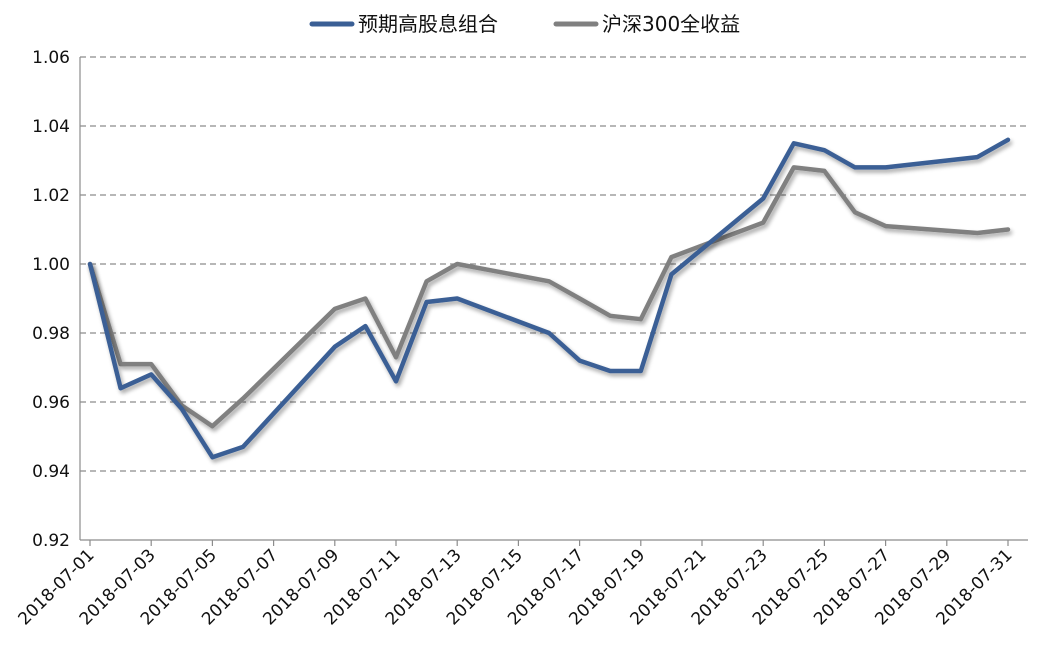 Image resolution: width=1041 pixels, height=648 pixels. What do you see at coordinates (51, 334) in the screenshot?
I see `y-tick-label: 0.98` at bounding box center [51, 334].